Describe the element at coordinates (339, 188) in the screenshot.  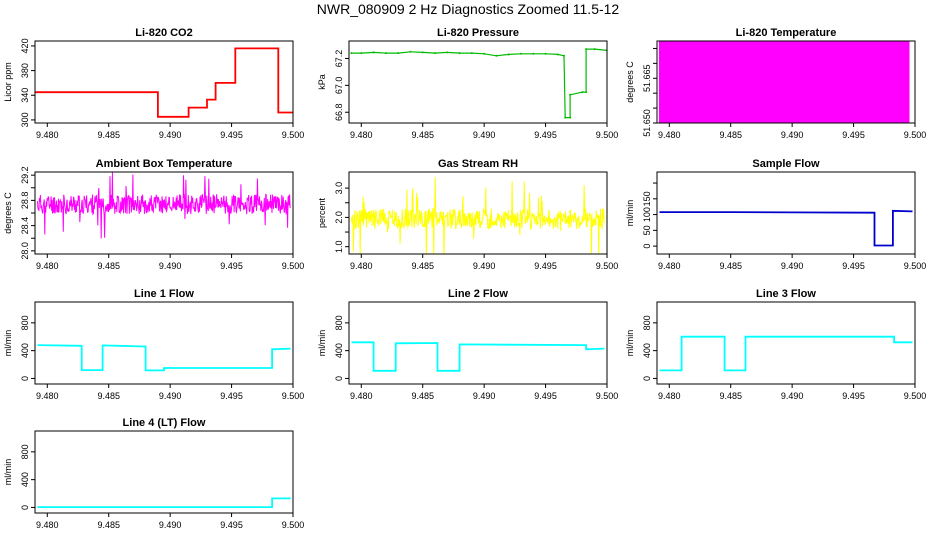
I see `y-tick-label: 3.0` at that location.